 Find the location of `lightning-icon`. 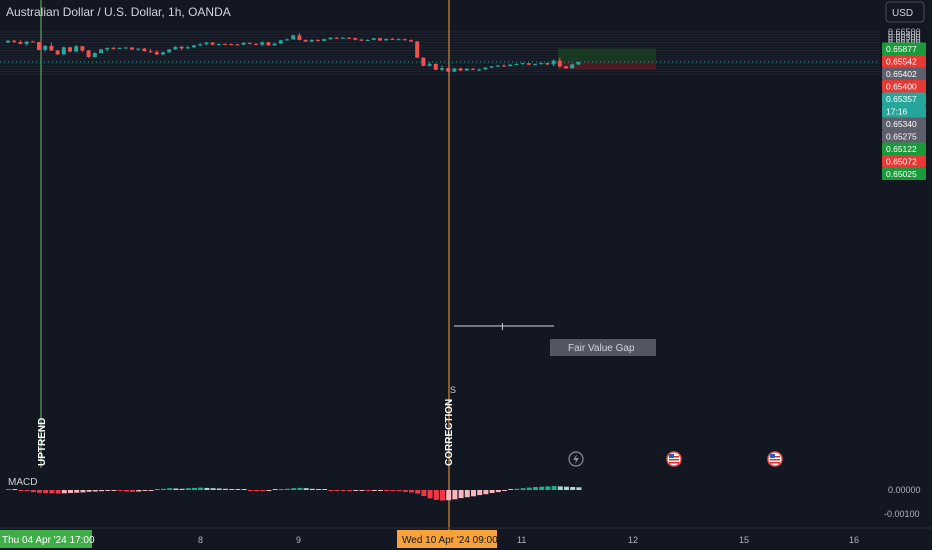

lightning-icon is located at coordinates (576, 459).